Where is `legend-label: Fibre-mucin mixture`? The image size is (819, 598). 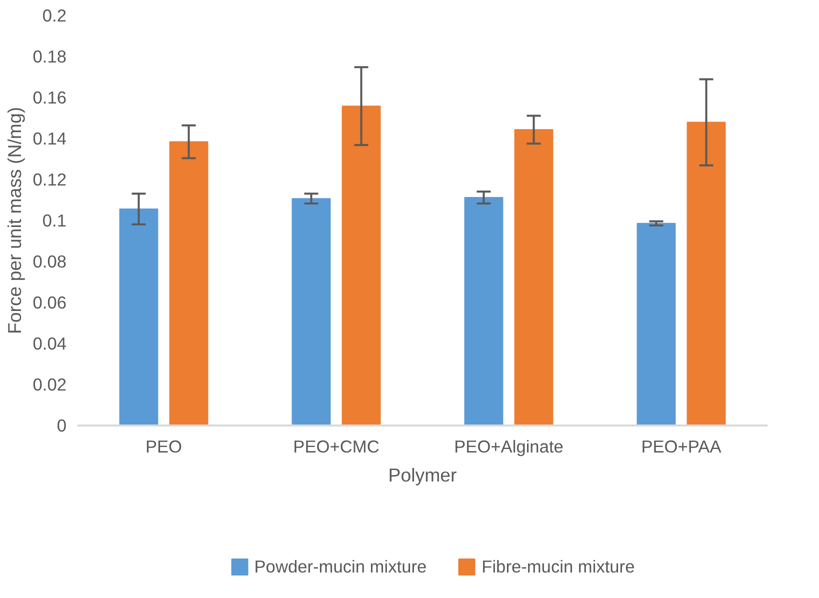
legend-label: Fibre-mucin mixture is located at coordinates (558, 567).